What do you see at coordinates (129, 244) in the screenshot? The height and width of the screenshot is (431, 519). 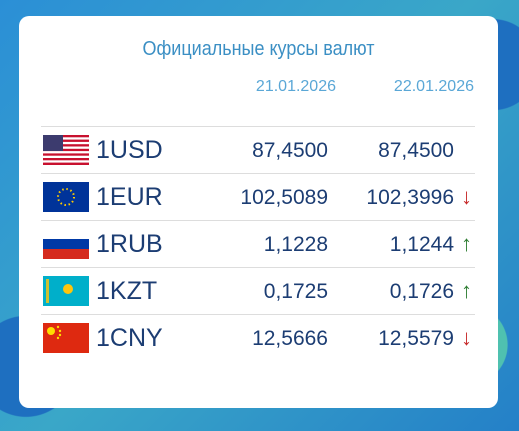 I see `currency-code: 1RUB` at bounding box center [129, 244].